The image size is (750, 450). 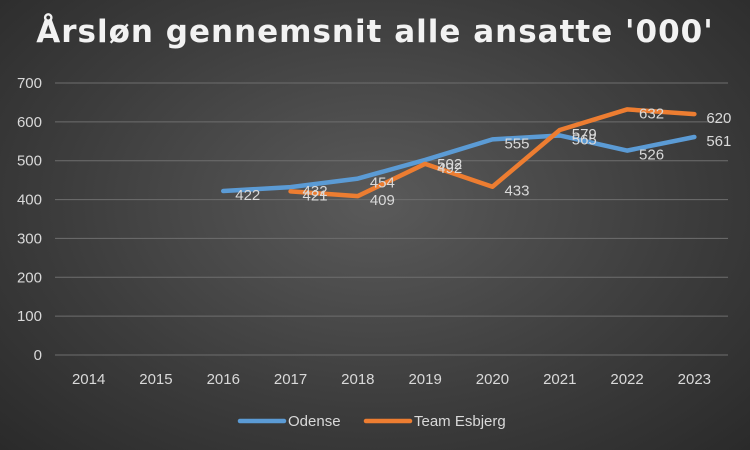 What do you see at coordinates (718, 118) in the screenshot?
I see `data-label: 620` at bounding box center [718, 118].